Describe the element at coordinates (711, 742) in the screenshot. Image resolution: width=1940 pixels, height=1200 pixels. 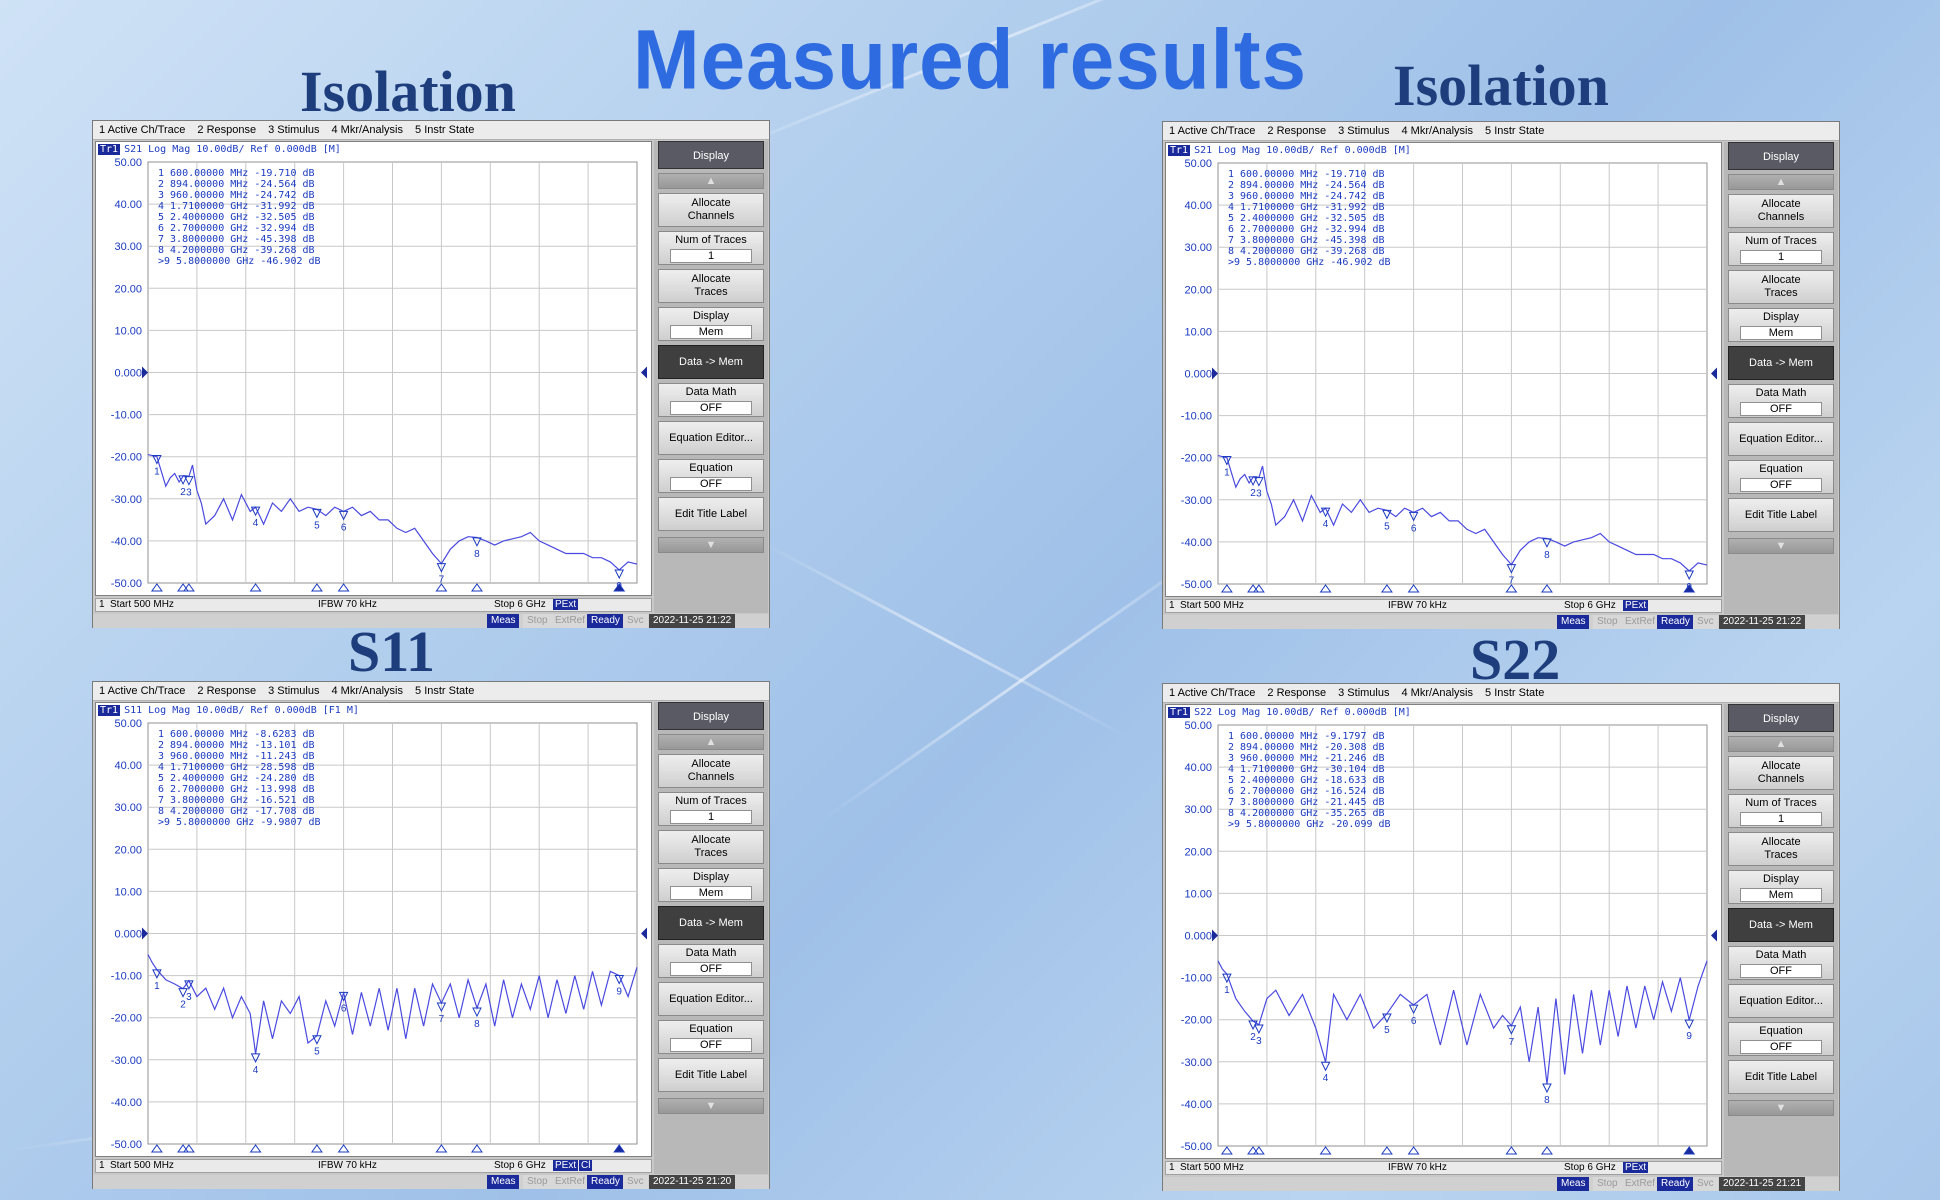
I see `softkey-up-arrow: ▲` at that location.